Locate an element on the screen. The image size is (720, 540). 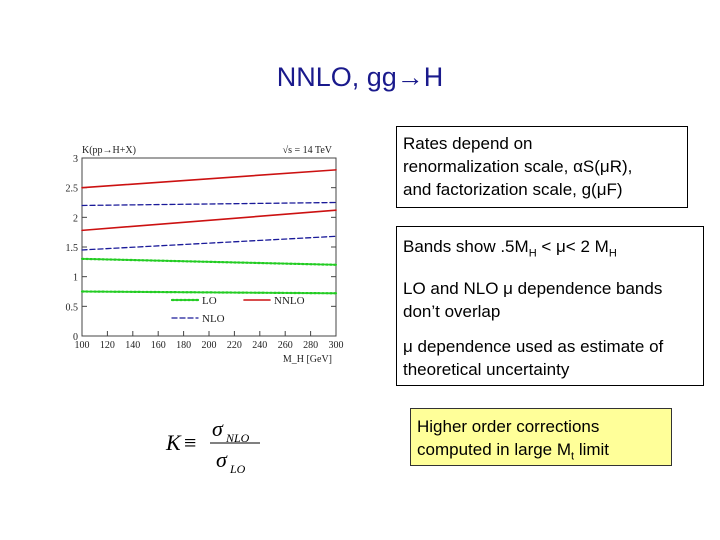
series-line-nlo-lower is located at coordinates (209, 243).